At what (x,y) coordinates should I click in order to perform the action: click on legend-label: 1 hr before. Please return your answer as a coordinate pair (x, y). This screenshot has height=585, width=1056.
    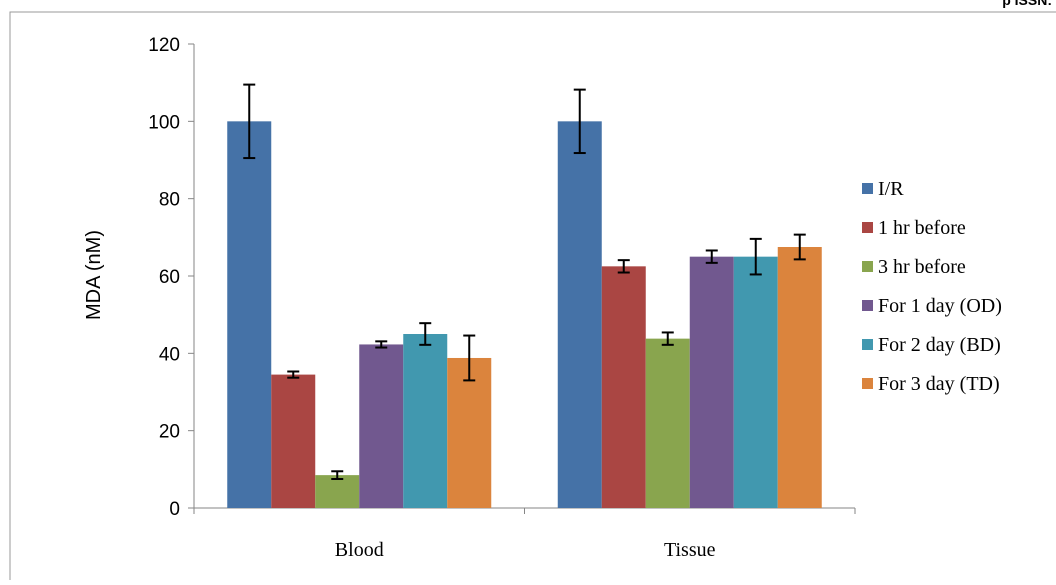
    Looking at the image, I should click on (922, 228).